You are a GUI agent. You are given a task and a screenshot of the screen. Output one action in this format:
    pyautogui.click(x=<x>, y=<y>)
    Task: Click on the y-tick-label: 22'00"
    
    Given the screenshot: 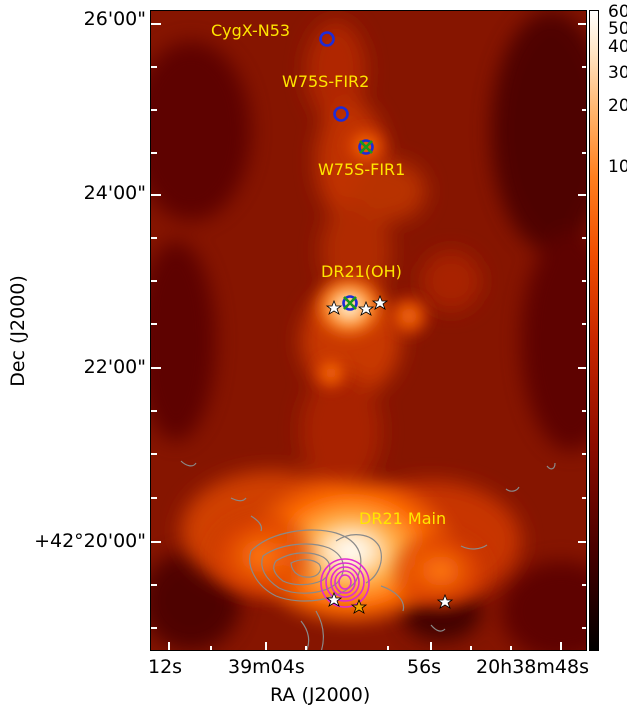 What is the action you would take?
    pyautogui.click(x=114, y=367)
    